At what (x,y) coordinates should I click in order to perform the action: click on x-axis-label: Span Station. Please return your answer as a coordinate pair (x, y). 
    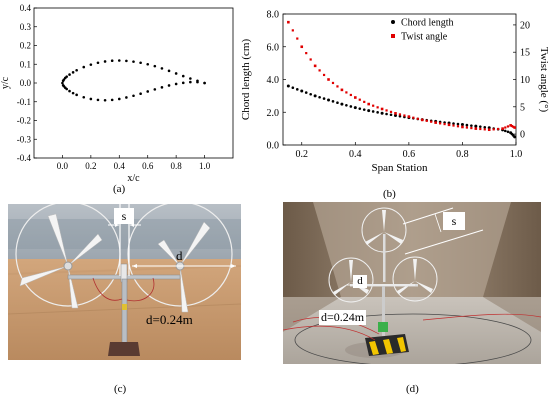
    Looking at the image, I should click on (400, 168).